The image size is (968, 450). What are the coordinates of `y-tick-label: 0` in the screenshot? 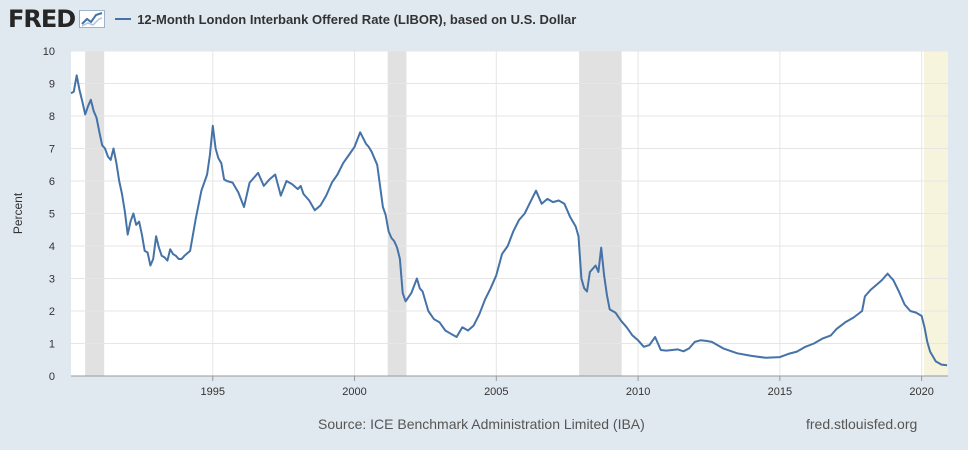 It's located at (52, 377).